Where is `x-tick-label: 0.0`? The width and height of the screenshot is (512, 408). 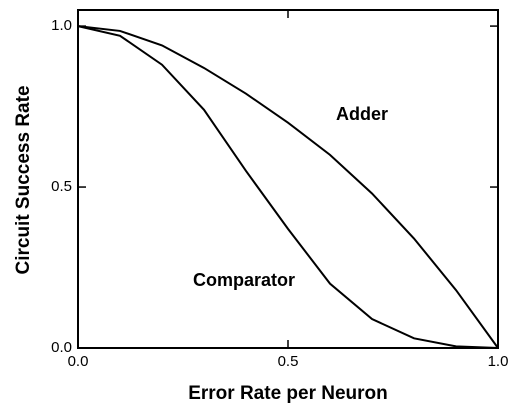
x-tick-label: 0.0 is located at coordinates (78, 361).